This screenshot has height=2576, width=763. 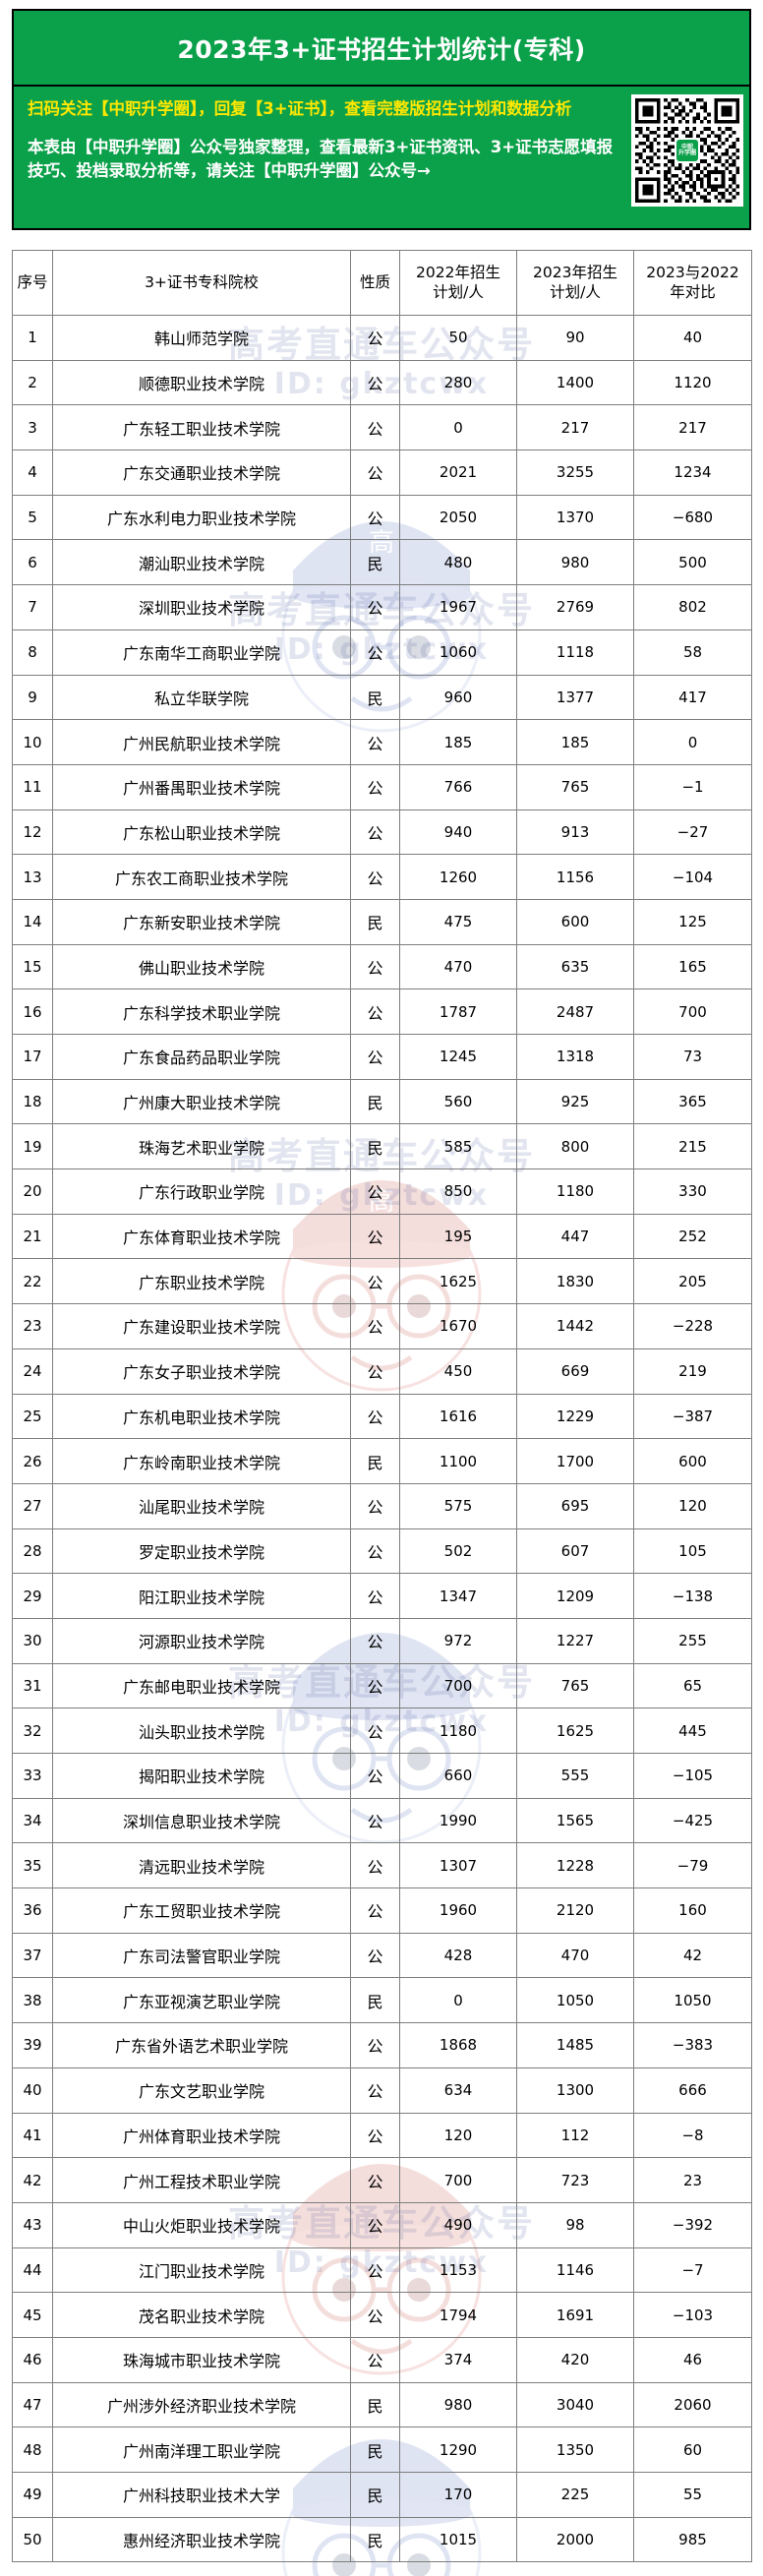 What do you see at coordinates (458, 966) in the screenshot?
I see `row-plan-2022: 470` at bounding box center [458, 966].